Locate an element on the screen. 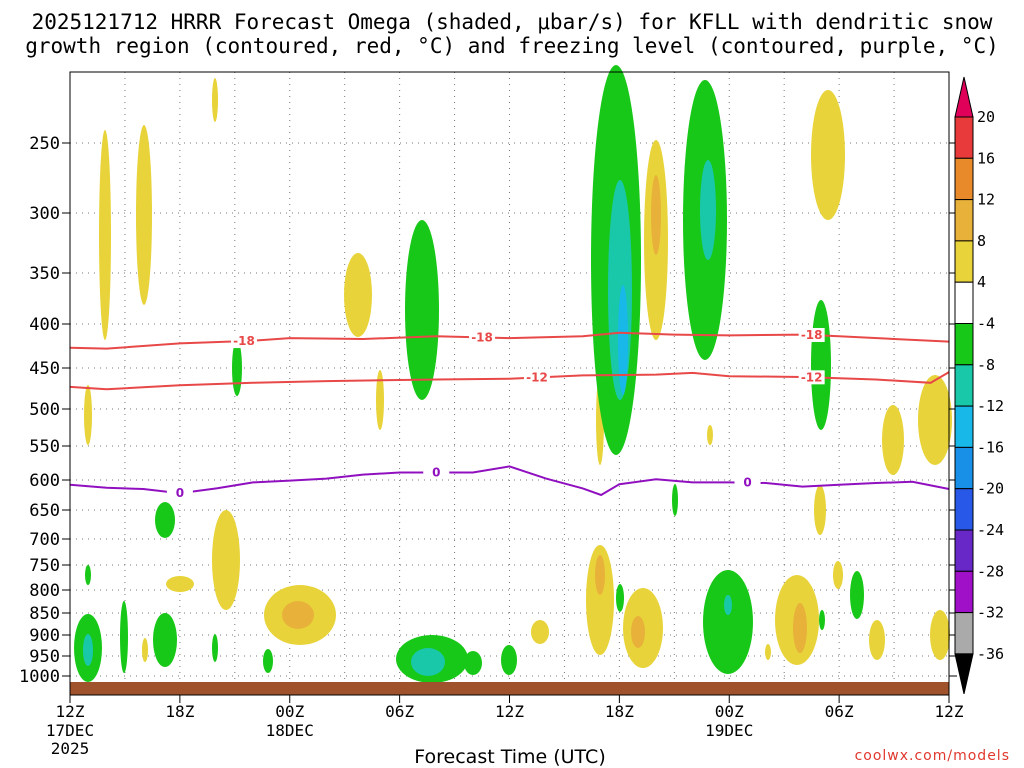 This screenshot has height=768, width=1024. y-tick-label: 400 is located at coordinates (44, 325).